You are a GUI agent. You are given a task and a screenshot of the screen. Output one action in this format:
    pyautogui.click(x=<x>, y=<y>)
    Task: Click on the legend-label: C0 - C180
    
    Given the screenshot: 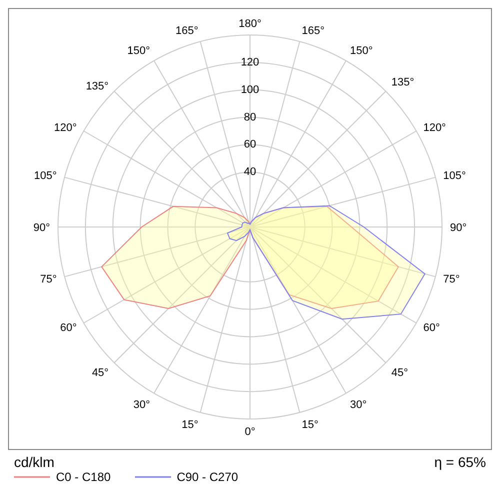 What is the action you would take?
    pyautogui.click(x=83, y=477)
    